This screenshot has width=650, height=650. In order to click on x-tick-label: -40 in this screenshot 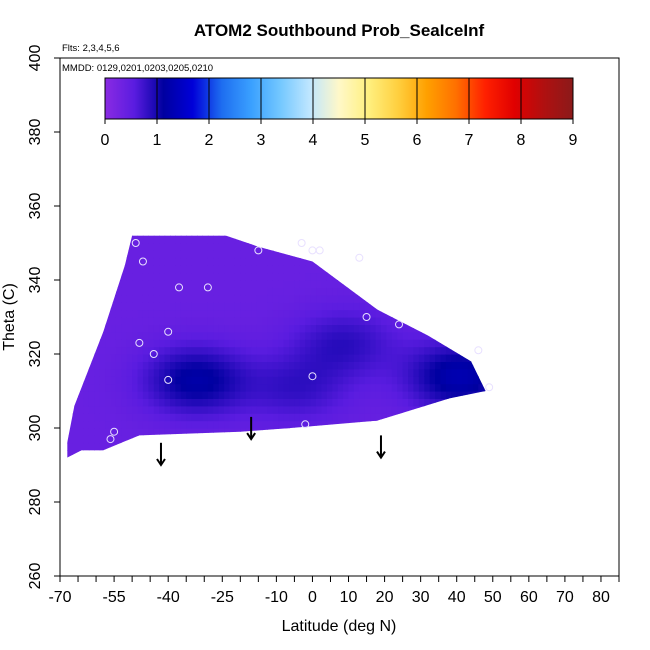, I will do `click(168, 597)`.